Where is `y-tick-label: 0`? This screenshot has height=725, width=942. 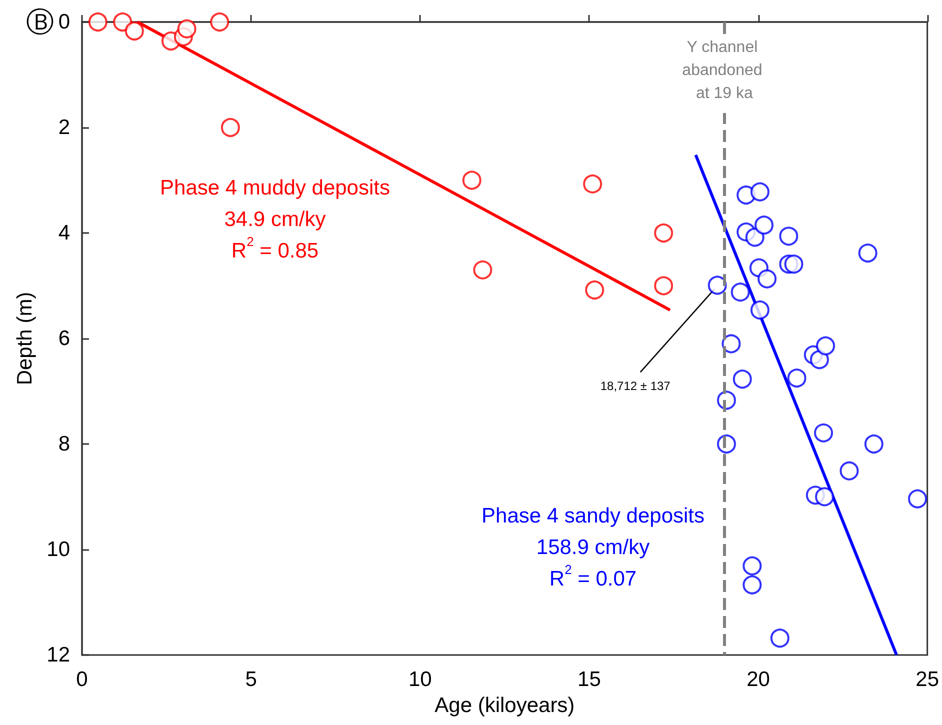
y-tick-label: 0 is located at coordinates (64, 22).